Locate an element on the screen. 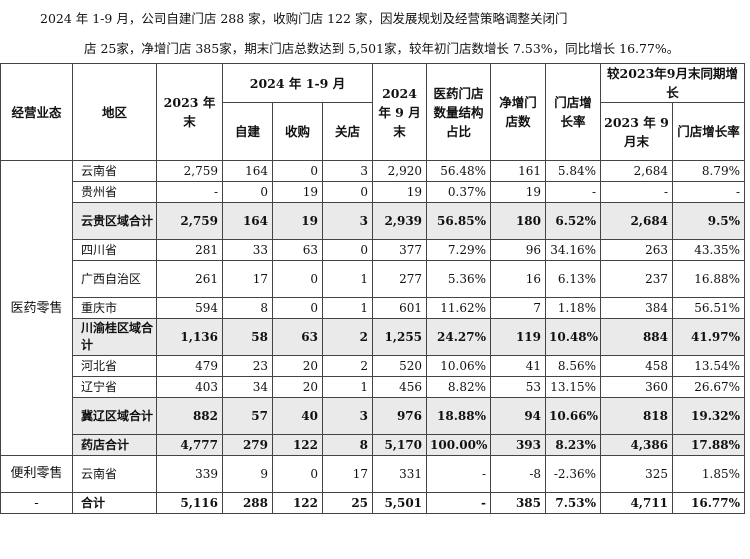 The image size is (750, 559). cell: 8 is located at coordinates (247, 308).